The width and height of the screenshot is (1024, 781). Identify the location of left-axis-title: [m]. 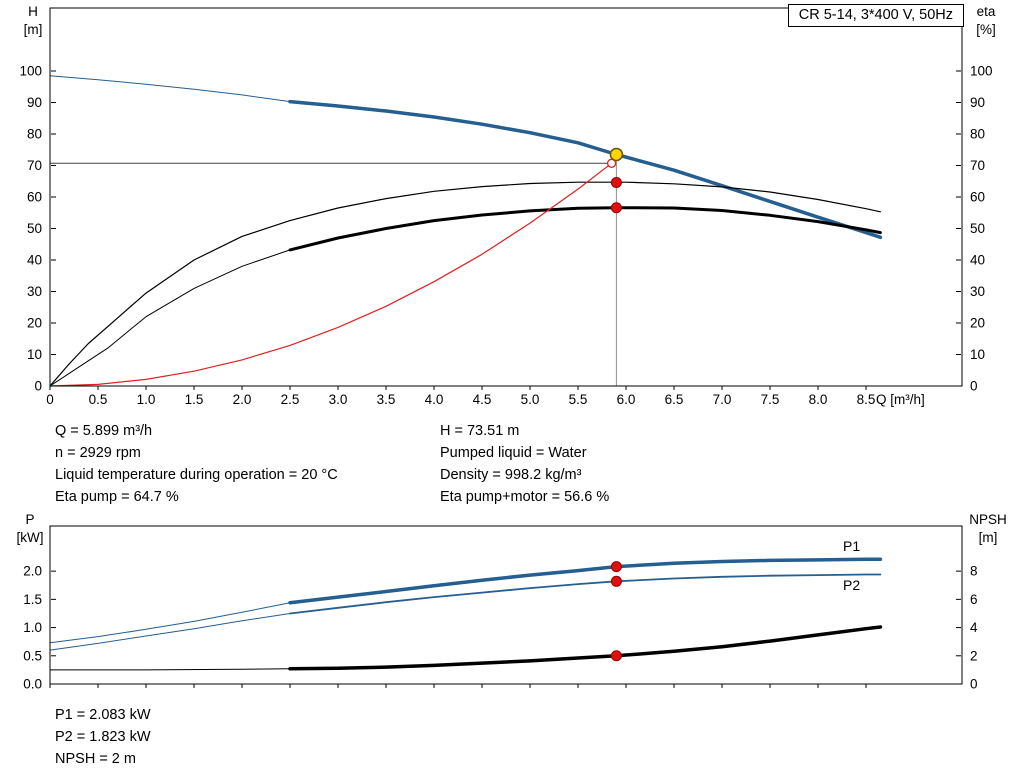
(33, 29).